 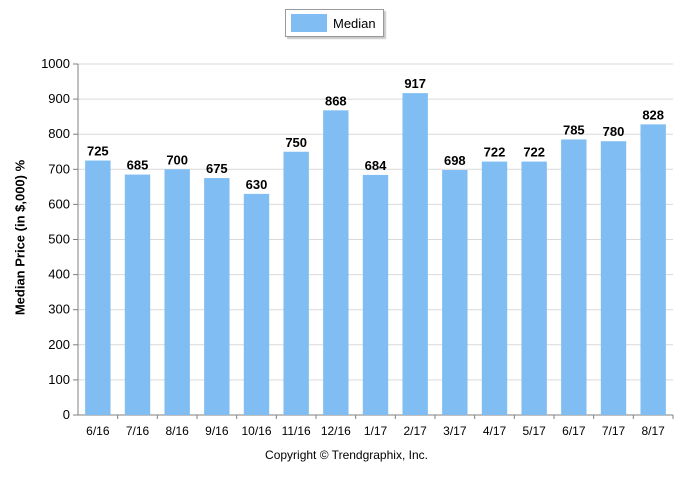 I want to click on data-label: 685, so click(x=138, y=165).